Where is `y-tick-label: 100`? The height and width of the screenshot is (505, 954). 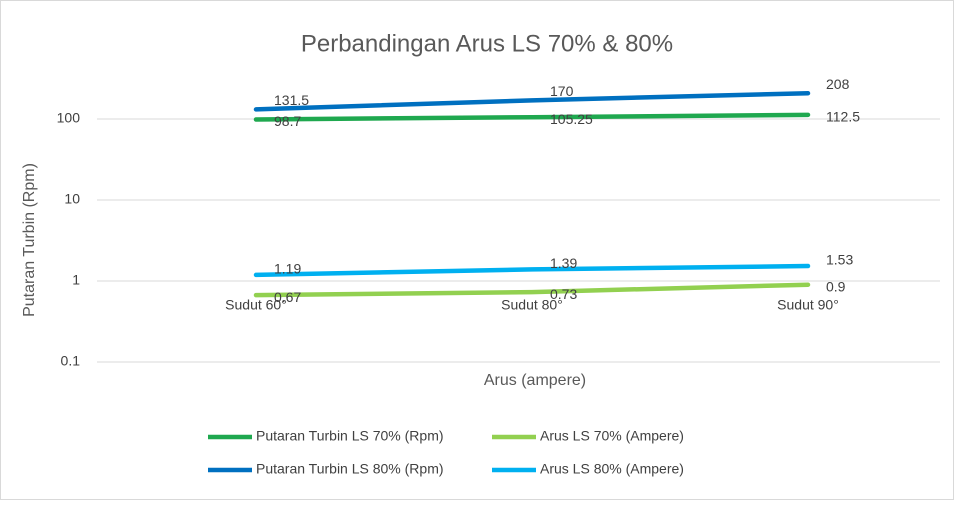
y-tick-label: 100 is located at coordinates (69, 118).